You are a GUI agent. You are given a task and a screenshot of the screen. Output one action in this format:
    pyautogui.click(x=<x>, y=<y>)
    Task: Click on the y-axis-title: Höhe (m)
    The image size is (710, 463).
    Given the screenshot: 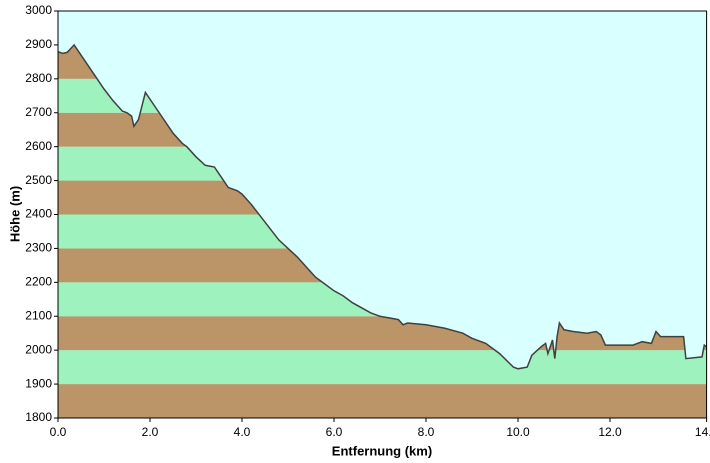 What is the action you would take?
    pyautogui.click(x=14, y=214)
    